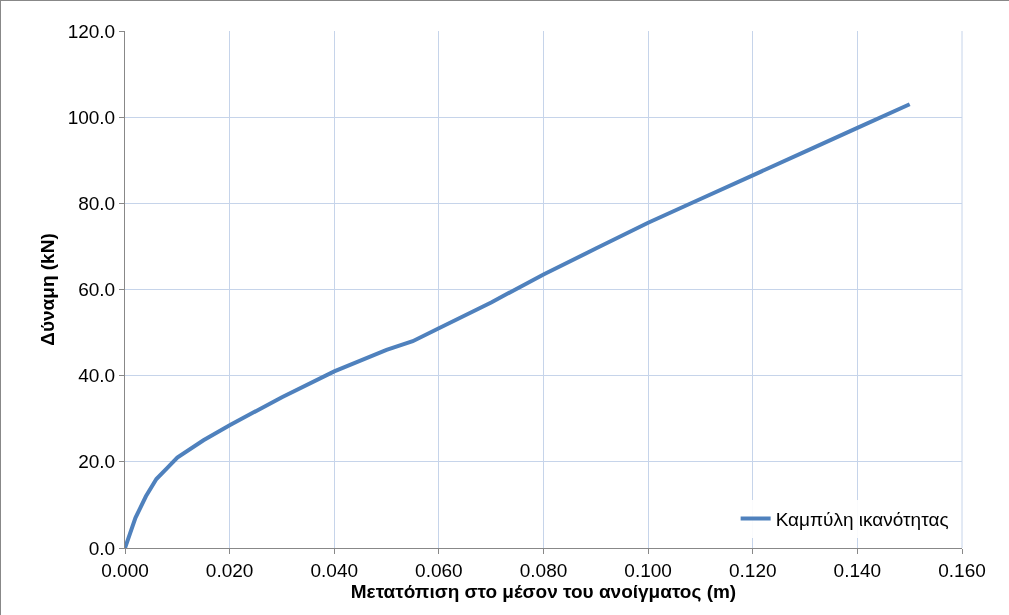  I want to click on x-tick-label: 0.100, so click(648, 570).